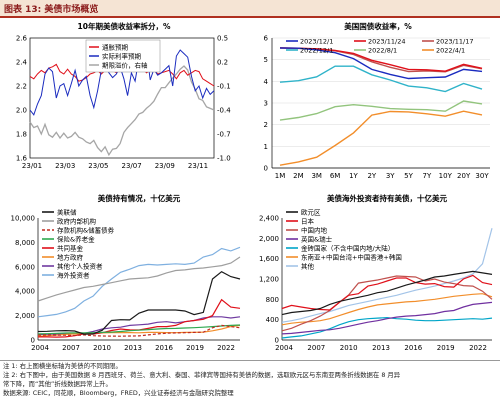 The height and width of the screenshot is (404, 500). I want to click on left-axis-y-tick-label: 10,000, so click(23, 219).